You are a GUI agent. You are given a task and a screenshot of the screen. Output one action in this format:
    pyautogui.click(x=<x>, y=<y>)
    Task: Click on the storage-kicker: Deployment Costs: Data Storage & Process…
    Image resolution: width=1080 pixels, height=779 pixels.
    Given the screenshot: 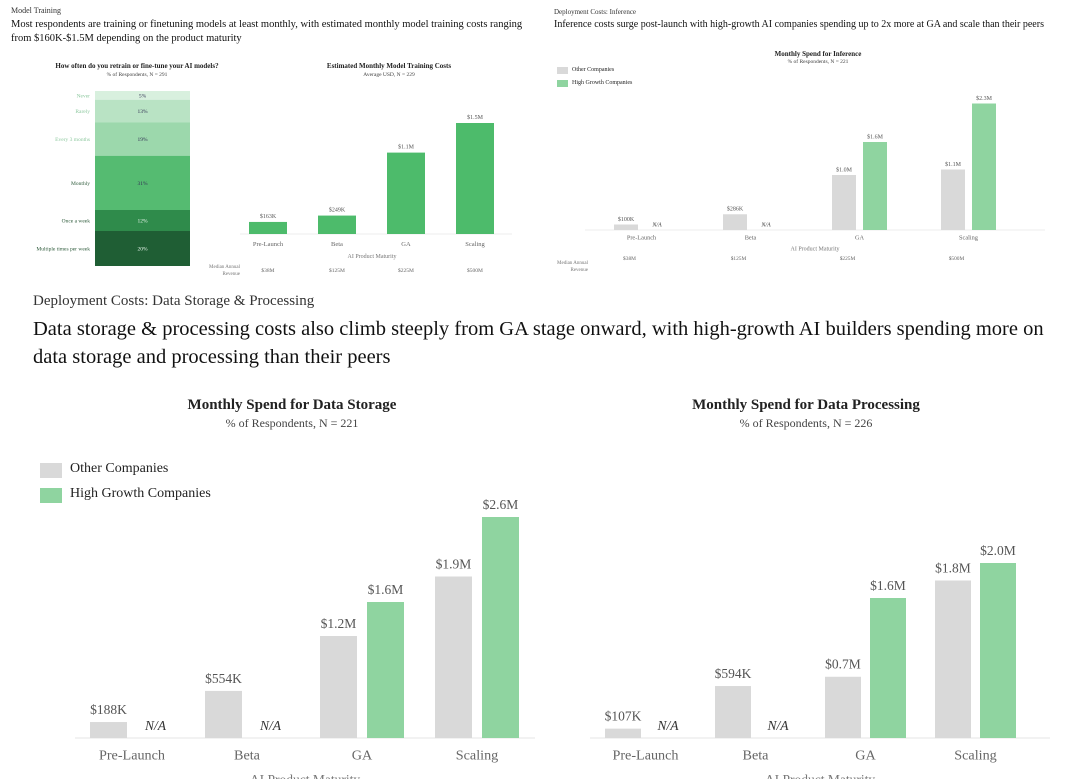 What is the action you would take?
    pyautogui.click(x=174, y=301)
    